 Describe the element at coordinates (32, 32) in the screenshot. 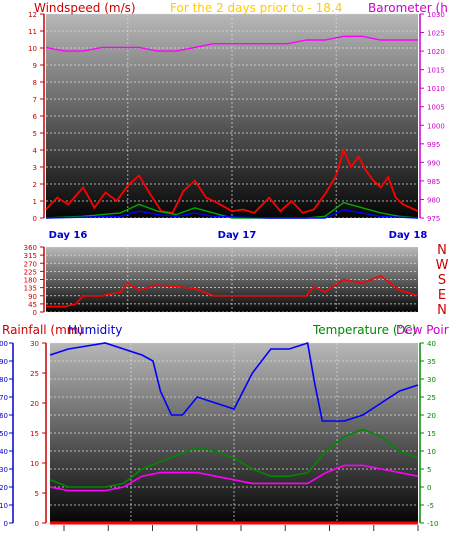

I see `windspeed-left-tick-label-11: 11` at that location.